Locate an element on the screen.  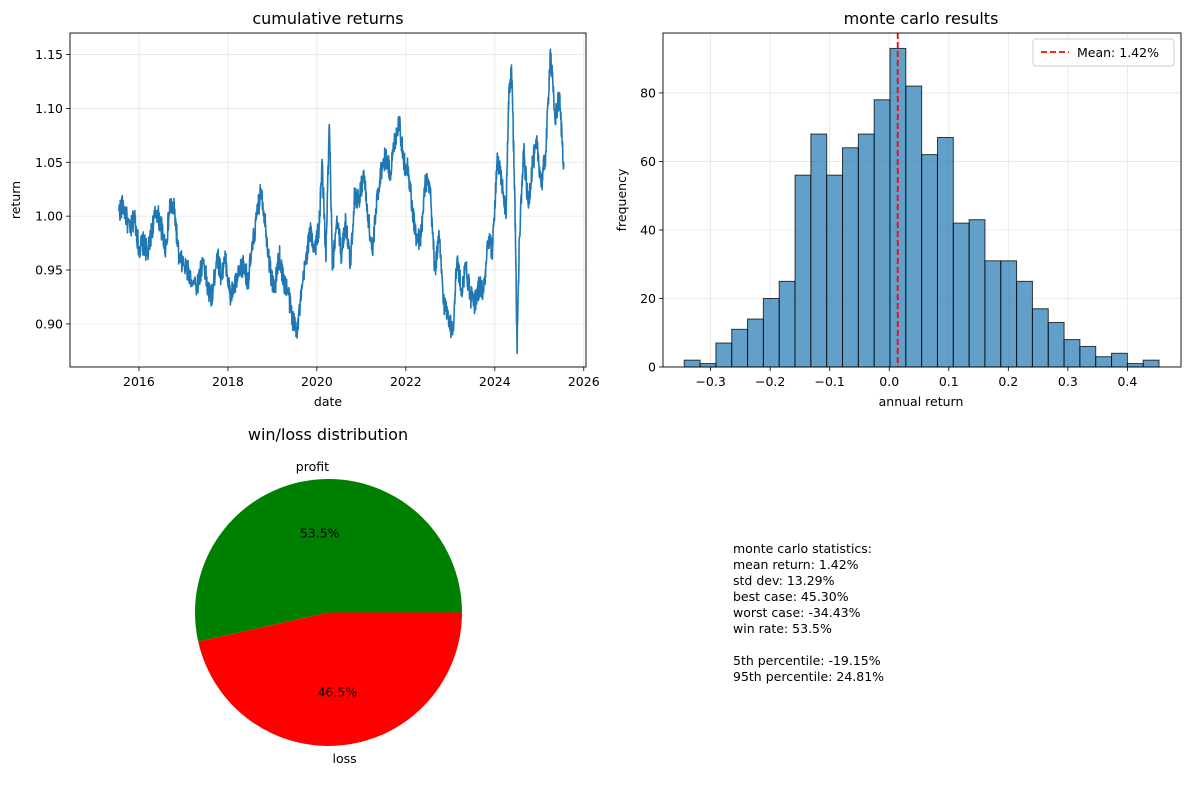
legend: Mean: 1.42% is located at coordinates (1103, 52).